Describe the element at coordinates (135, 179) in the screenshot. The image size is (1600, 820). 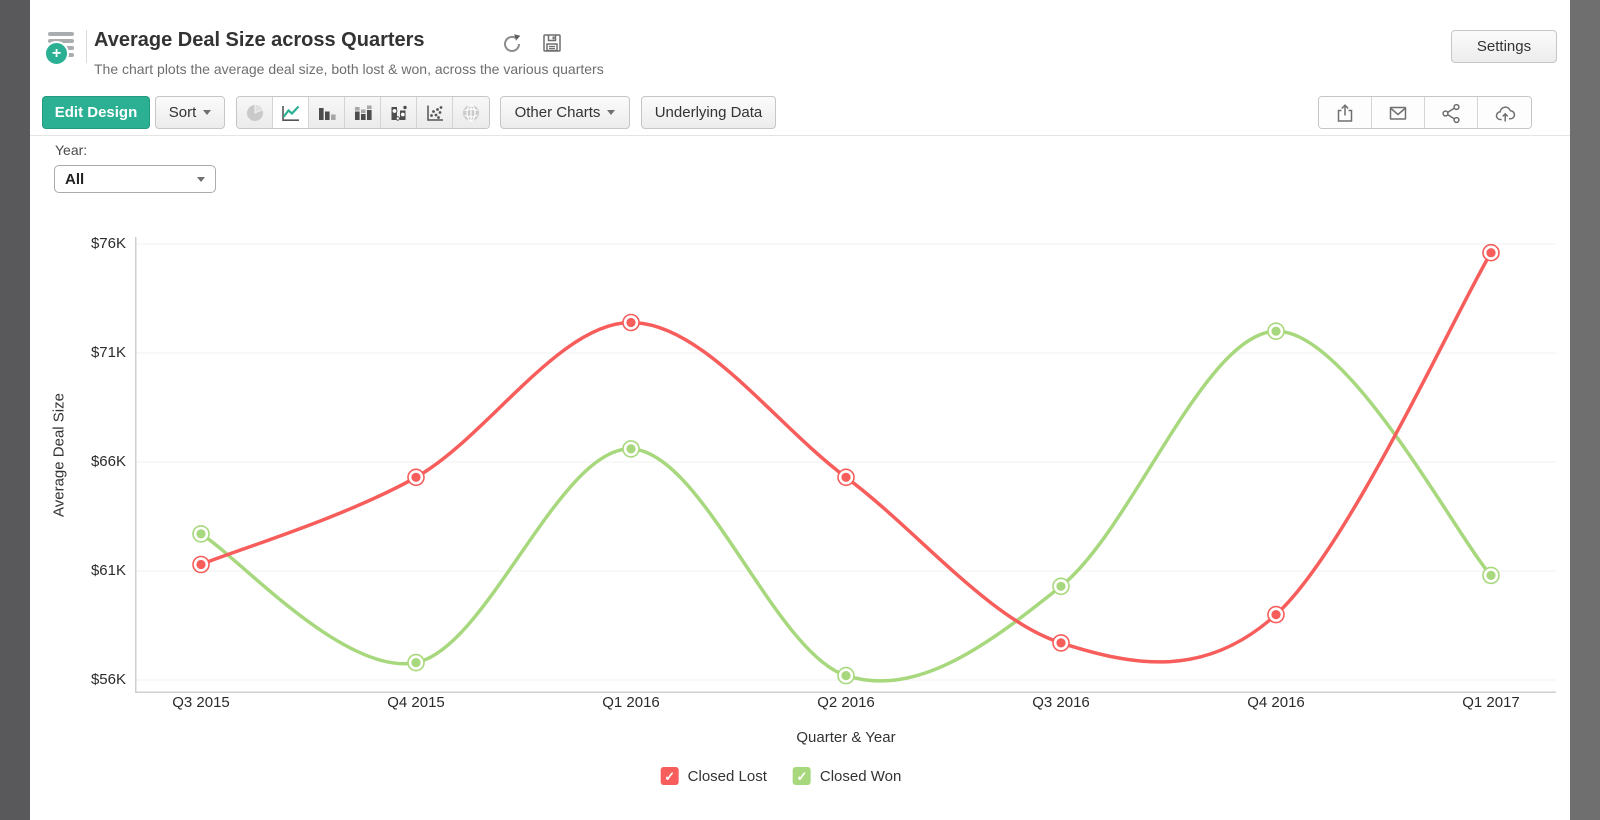
I see `year-filter-select: All` at that location.